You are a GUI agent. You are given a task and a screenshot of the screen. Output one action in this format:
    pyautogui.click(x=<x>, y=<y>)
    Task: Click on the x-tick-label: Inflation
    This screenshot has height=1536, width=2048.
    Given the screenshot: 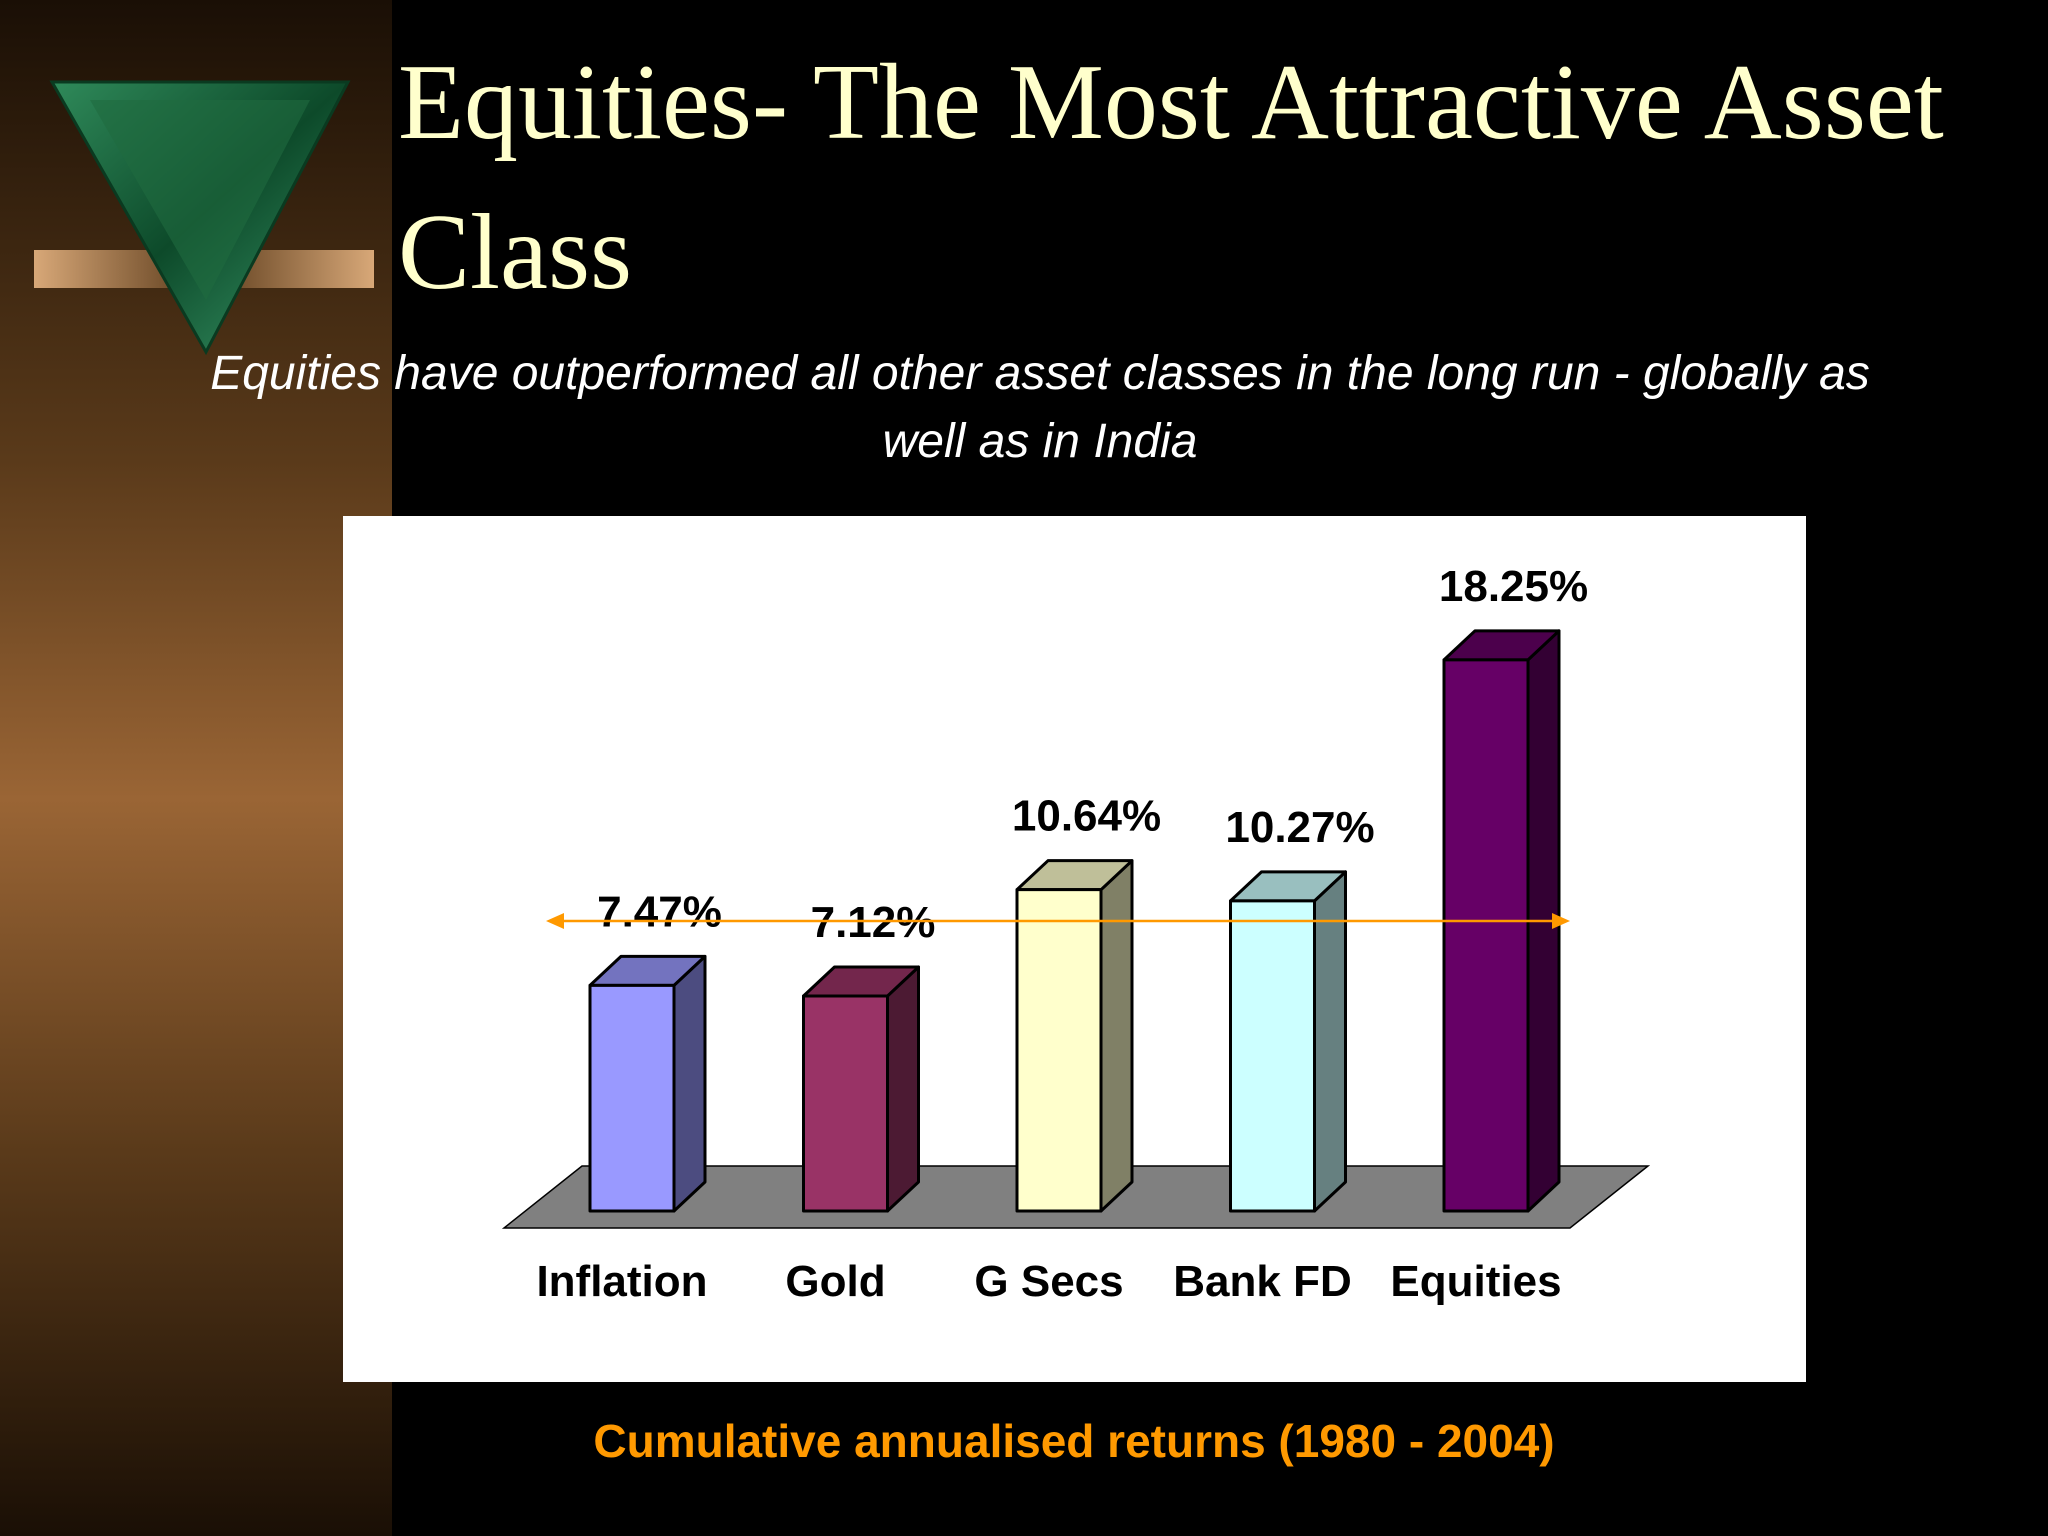 What is the action you would take?
    pyautogui.click(x=621, y=1281)
    